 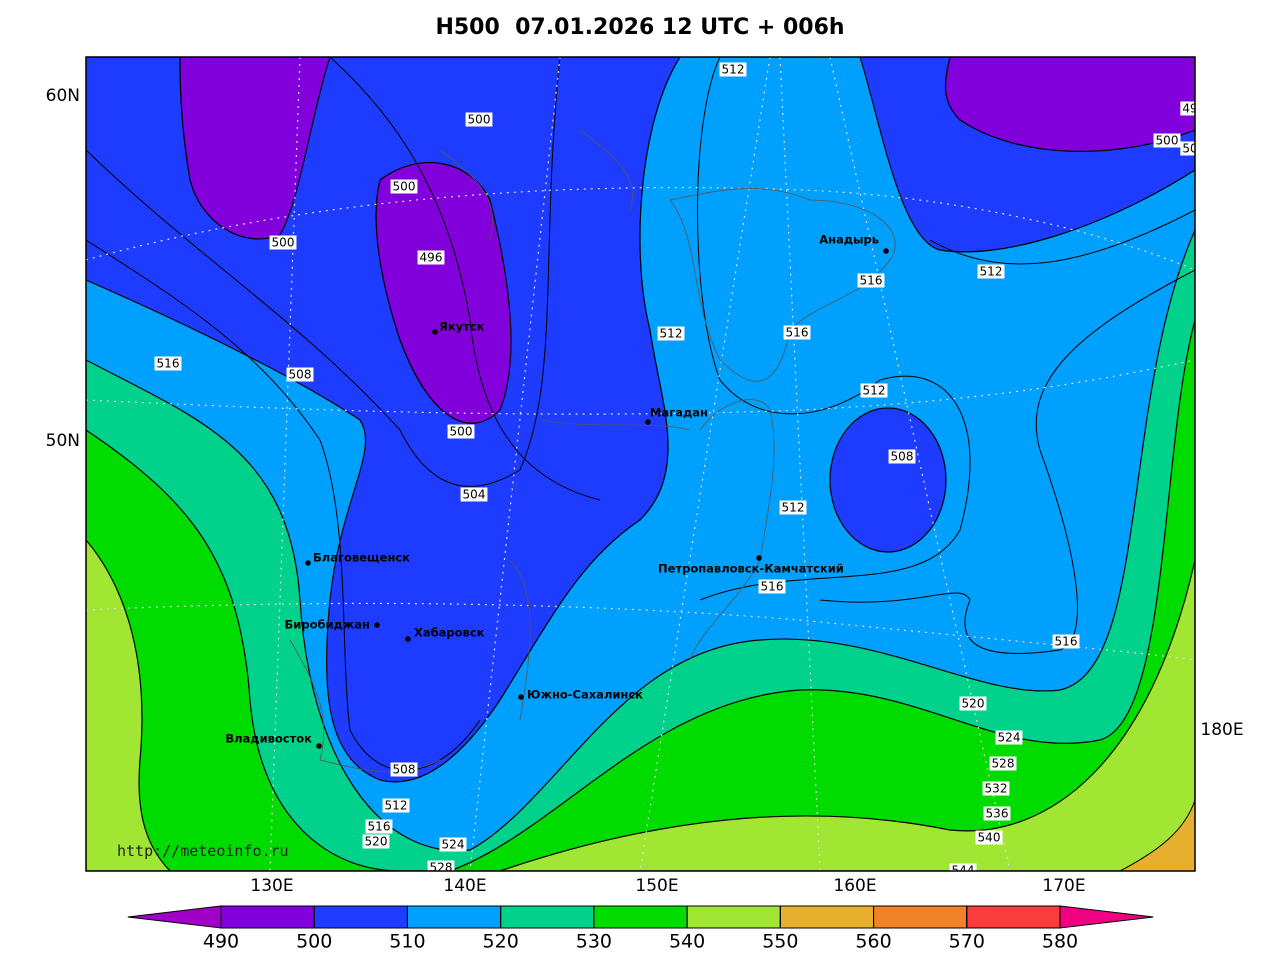 What do you see at coordinates (314, 942) in the screenshot?
I see `colorbar-tick-label: 500` at bounding box center [314, 942].